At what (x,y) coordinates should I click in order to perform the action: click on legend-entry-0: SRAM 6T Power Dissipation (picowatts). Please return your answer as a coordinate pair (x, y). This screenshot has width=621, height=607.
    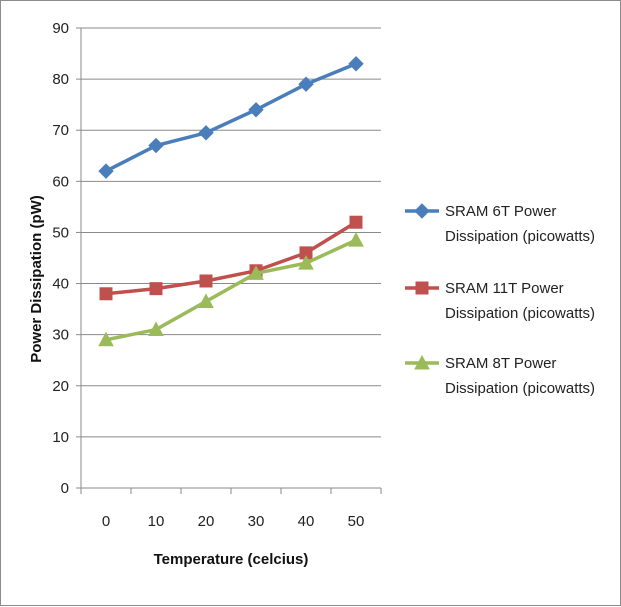
    Looking at the image, I should click on (500, 224).